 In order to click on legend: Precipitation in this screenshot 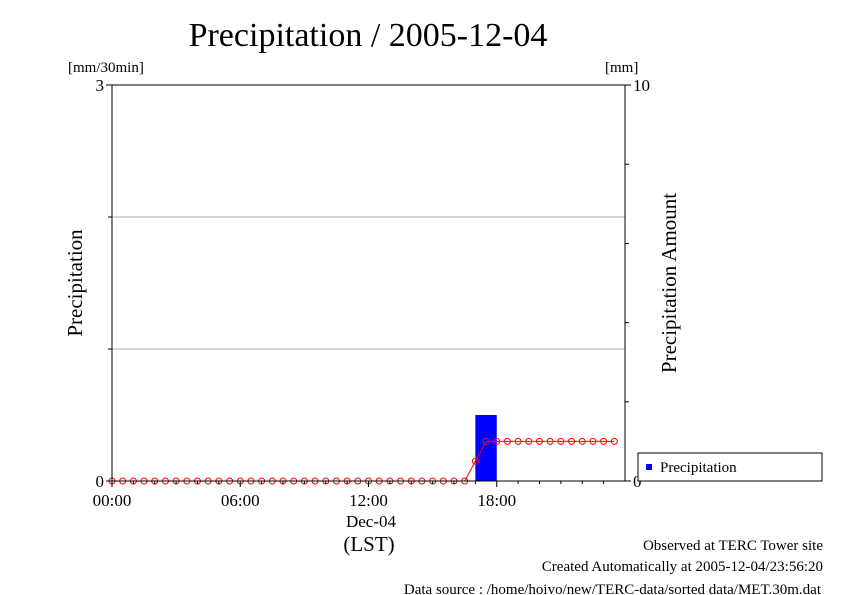, I will do `click(730, 467)`.